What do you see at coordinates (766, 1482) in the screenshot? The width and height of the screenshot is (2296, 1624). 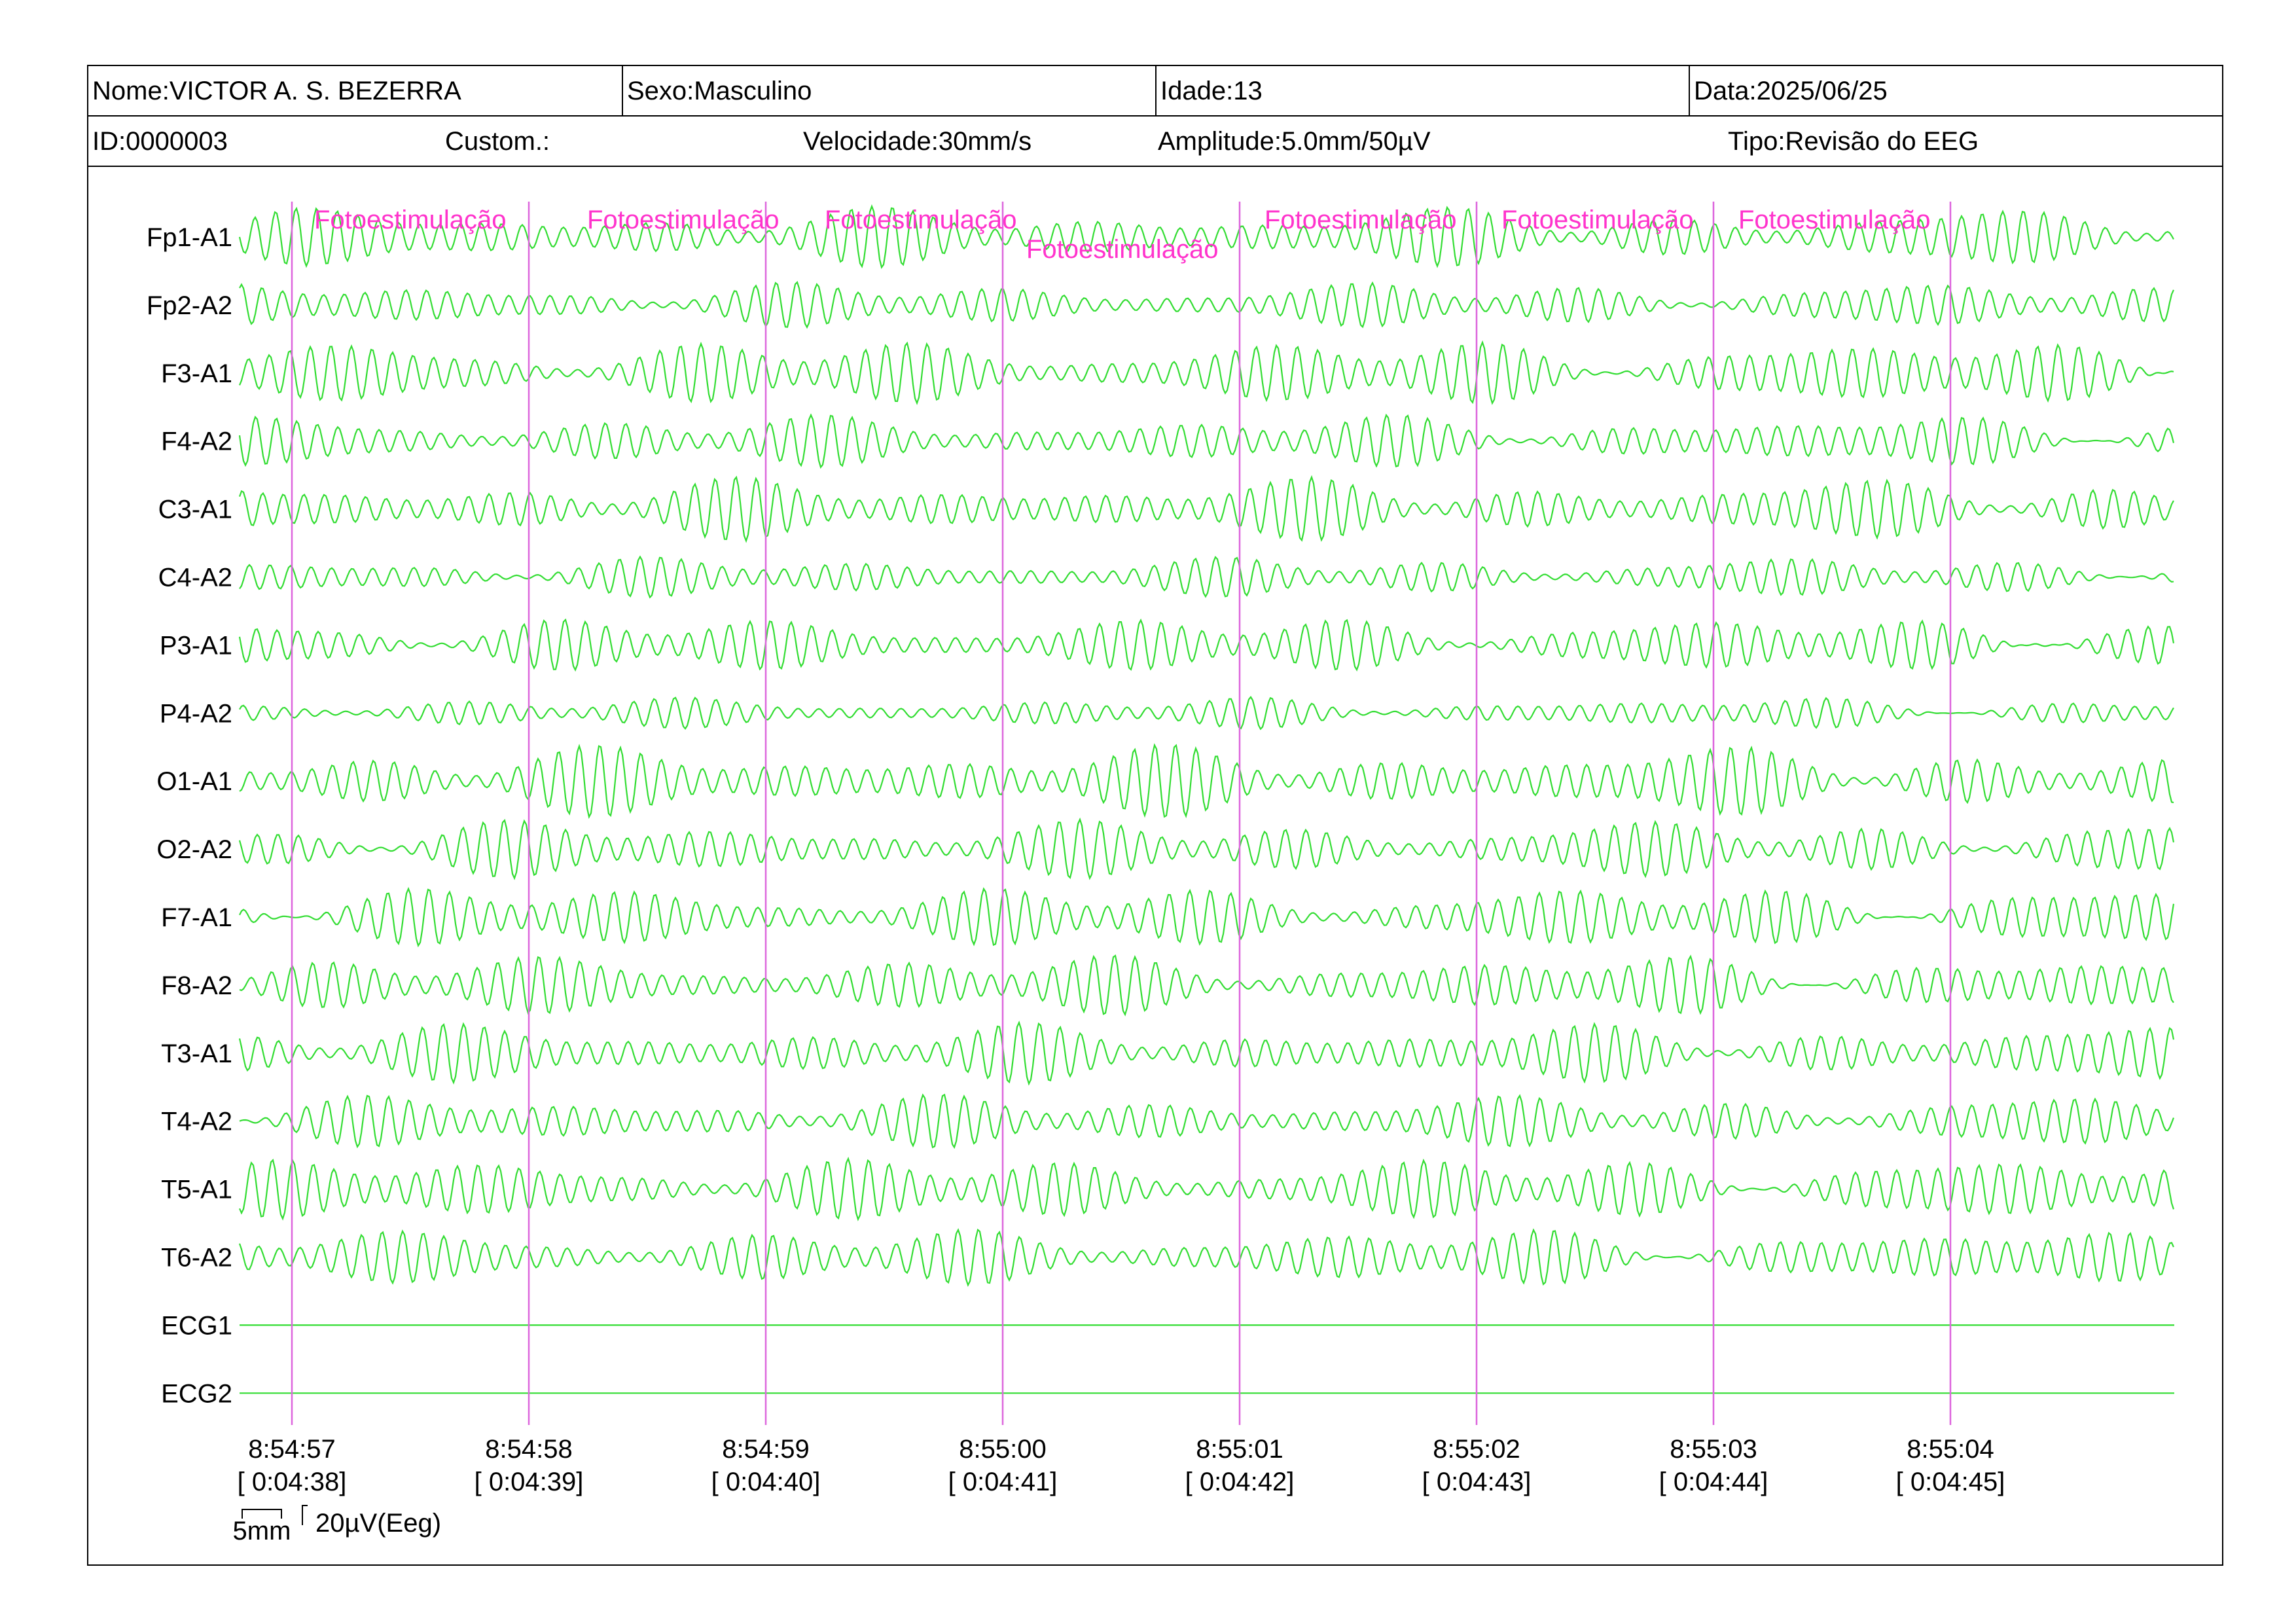 I see `time-elapsed-label: [ 0:04:40]` at bounding box center [766, 1482].